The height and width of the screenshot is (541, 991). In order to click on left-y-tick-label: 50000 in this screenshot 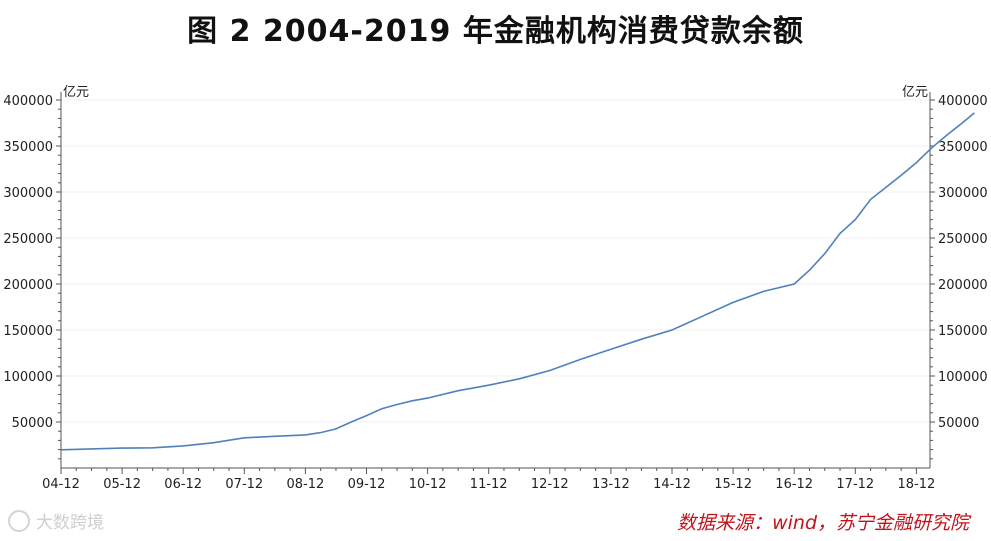, I will do `click(32, 423)`.